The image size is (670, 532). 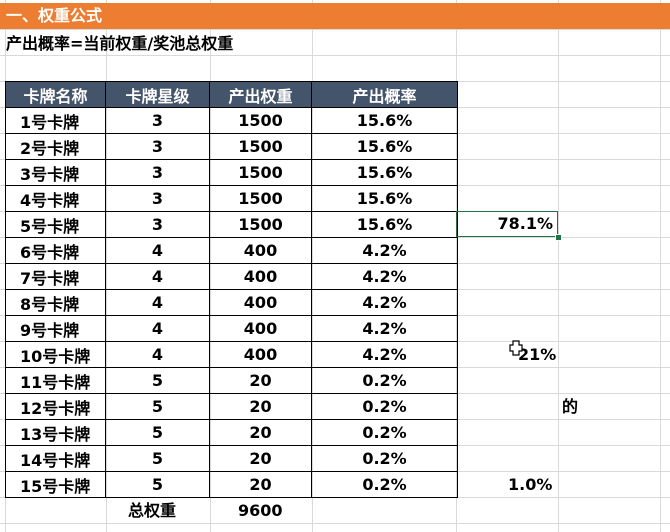 What do you see at coordinates (55, 328) in the screenshot?
I see `cell-card-name: 9号卡牌` at bounding box center [55, 328].